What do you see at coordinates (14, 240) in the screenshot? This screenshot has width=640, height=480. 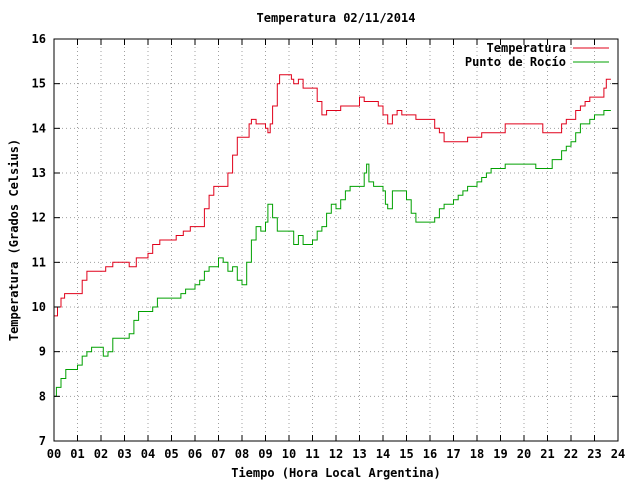 I see `y-axis-label: Temperatura (Grados Celsius)` at bounding box center [14, 240].